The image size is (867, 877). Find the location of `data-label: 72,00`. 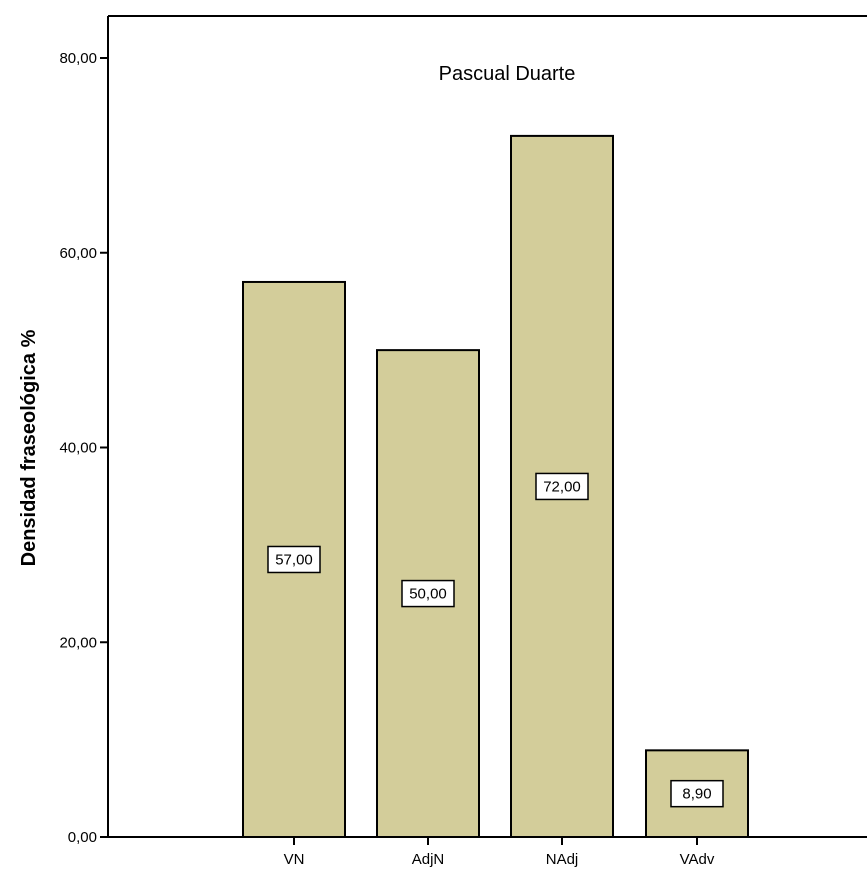

data-label: 72,00 is located at coordinates (562, 486).